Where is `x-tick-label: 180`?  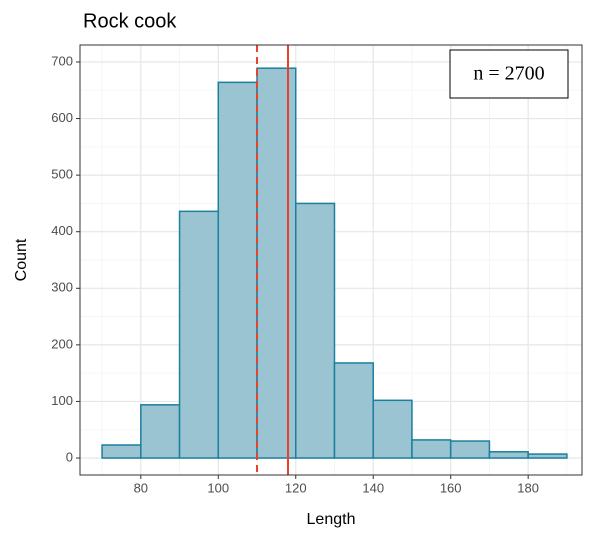 x-tick-label: 180 is located at coordinates (528, 487).